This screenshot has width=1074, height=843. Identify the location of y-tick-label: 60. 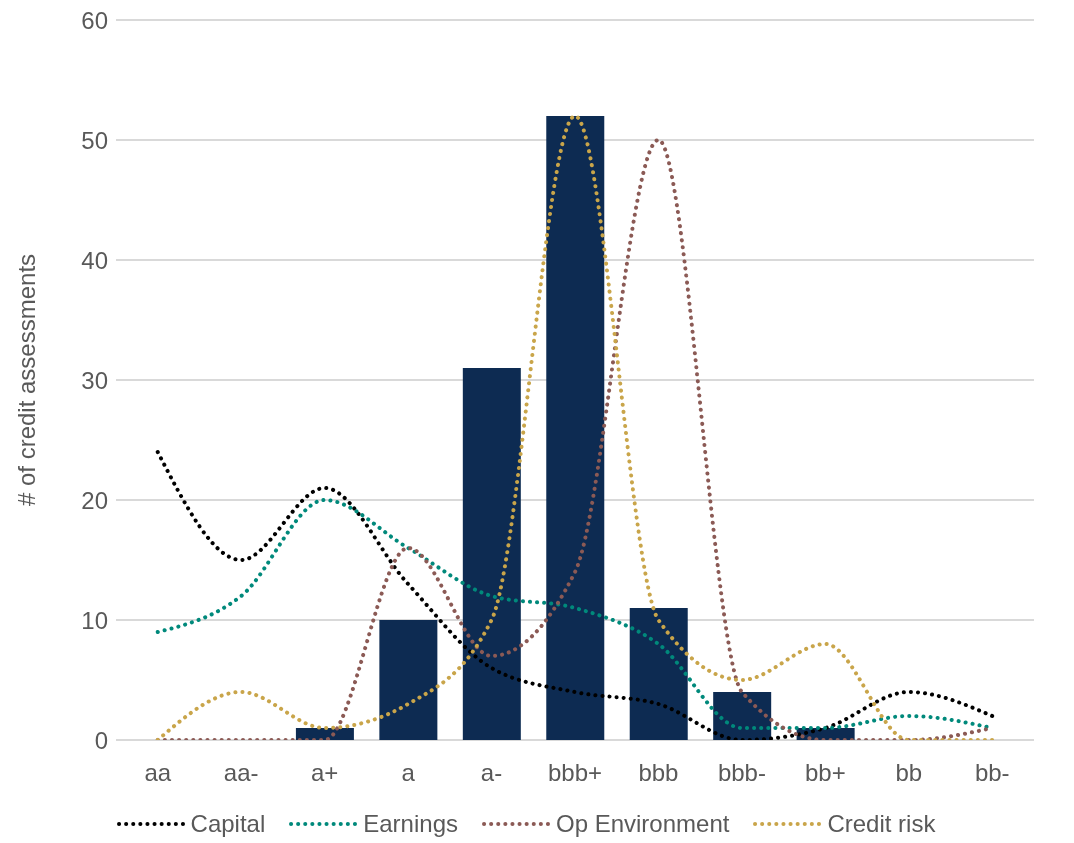
(94, 20).